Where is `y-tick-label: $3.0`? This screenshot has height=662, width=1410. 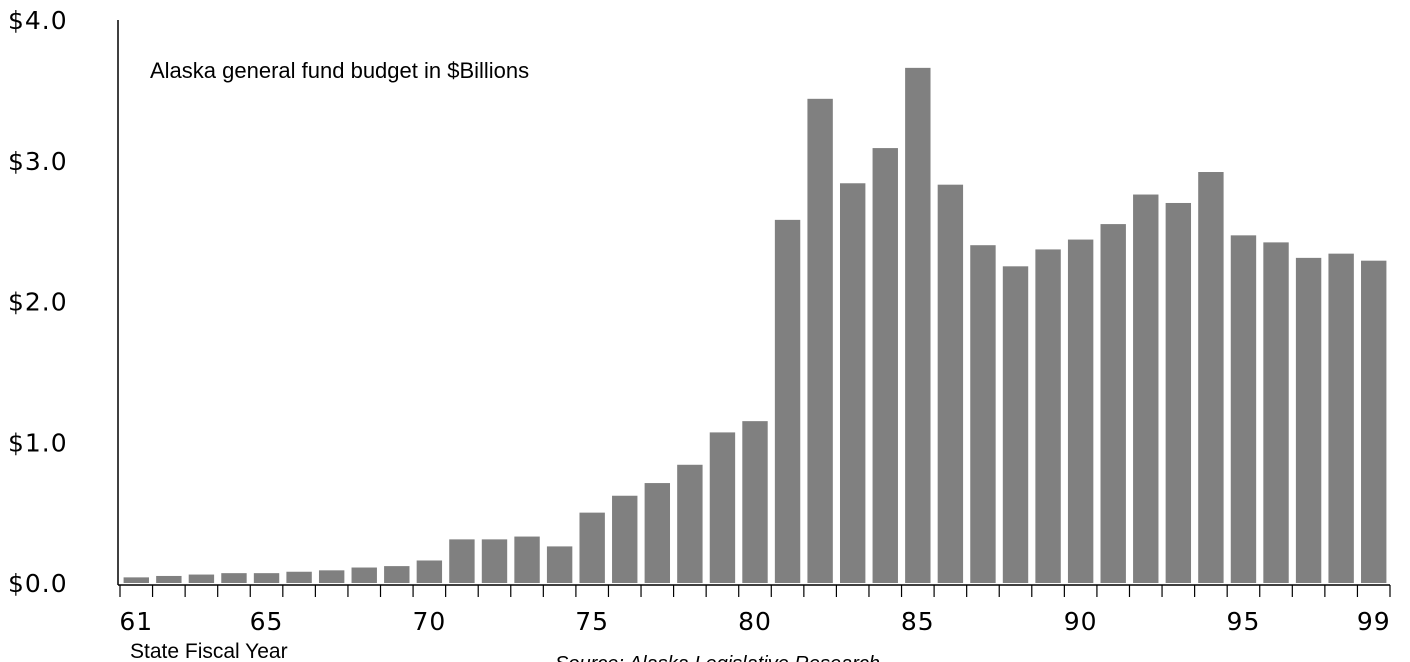 y-tick-label: $3.0 is located at coordinates (38, 161).